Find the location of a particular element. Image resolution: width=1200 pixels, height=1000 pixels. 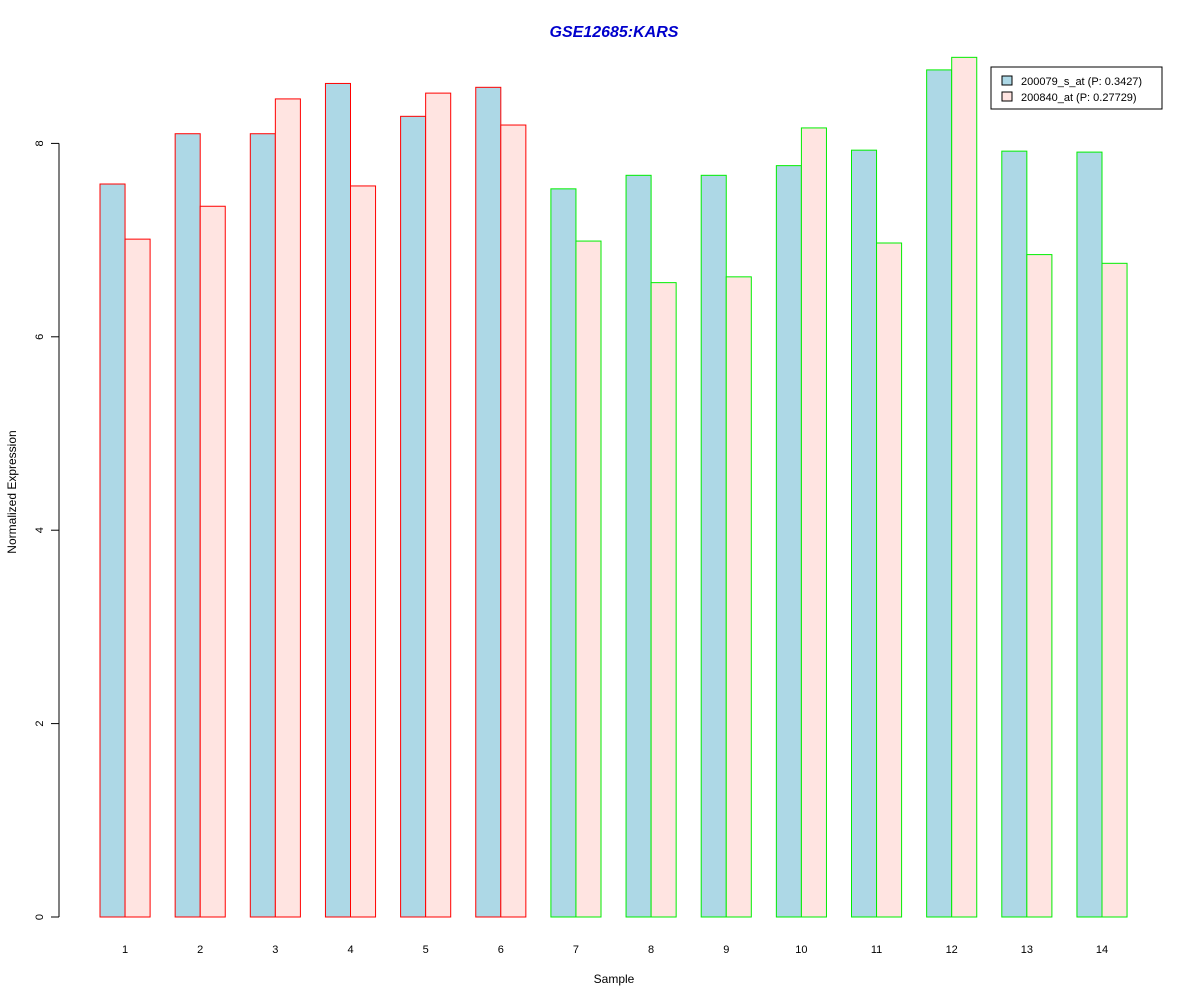

x-tick-label: 13 is located at coordinates (1027, 950).